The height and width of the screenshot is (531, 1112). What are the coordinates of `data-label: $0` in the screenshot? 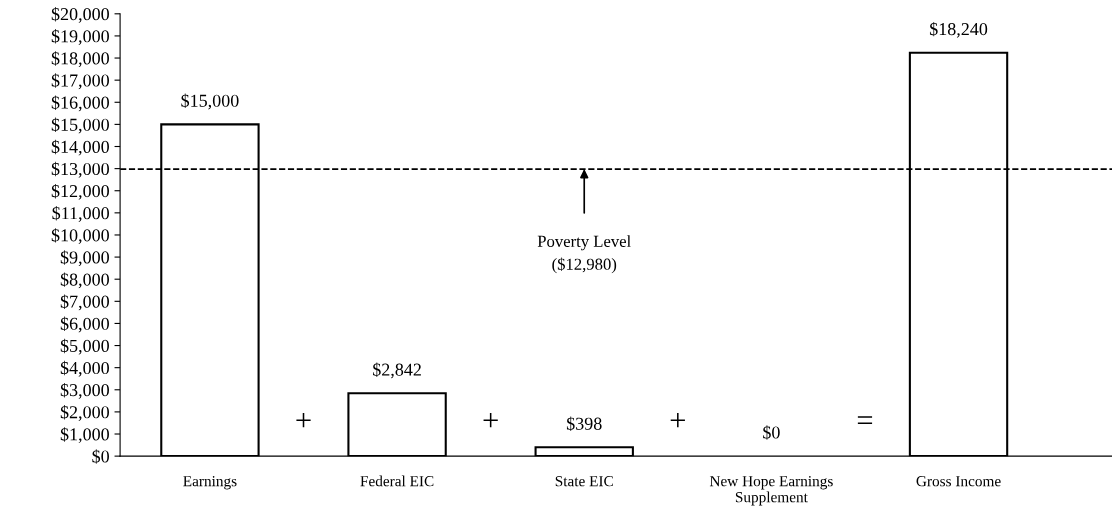 It's located at (771, 432).